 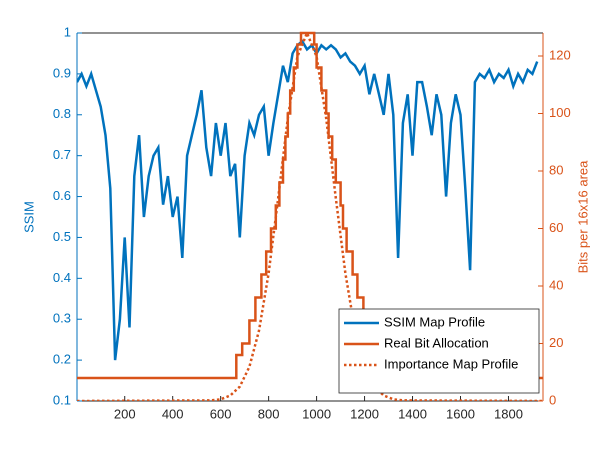 I want to click on y2-tick-label: 20, so click(x=556, y=342).